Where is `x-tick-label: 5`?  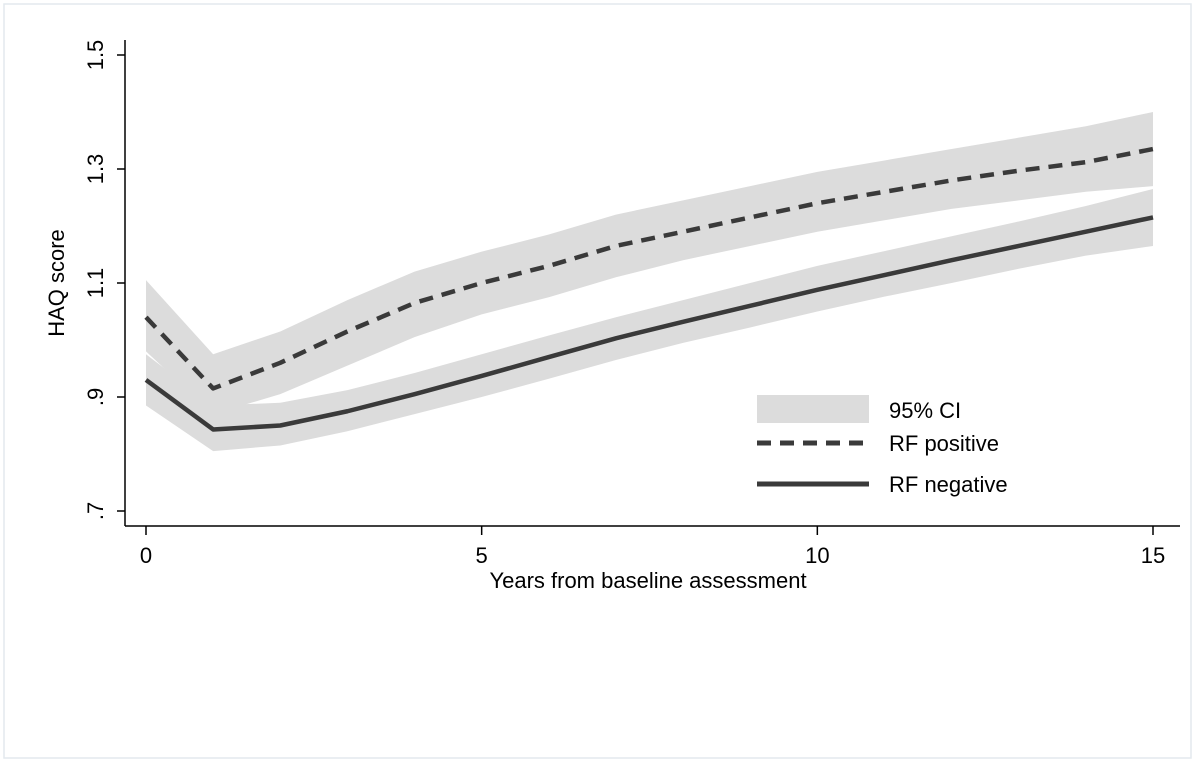
x-tick-label: 5 is located at coordinates (482, 555).